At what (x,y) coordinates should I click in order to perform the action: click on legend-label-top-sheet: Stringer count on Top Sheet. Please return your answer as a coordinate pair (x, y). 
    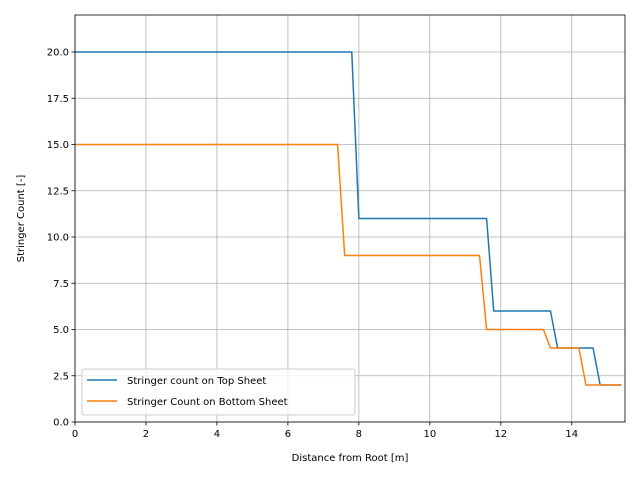
    Looking at the image, I should click on (196, 381).